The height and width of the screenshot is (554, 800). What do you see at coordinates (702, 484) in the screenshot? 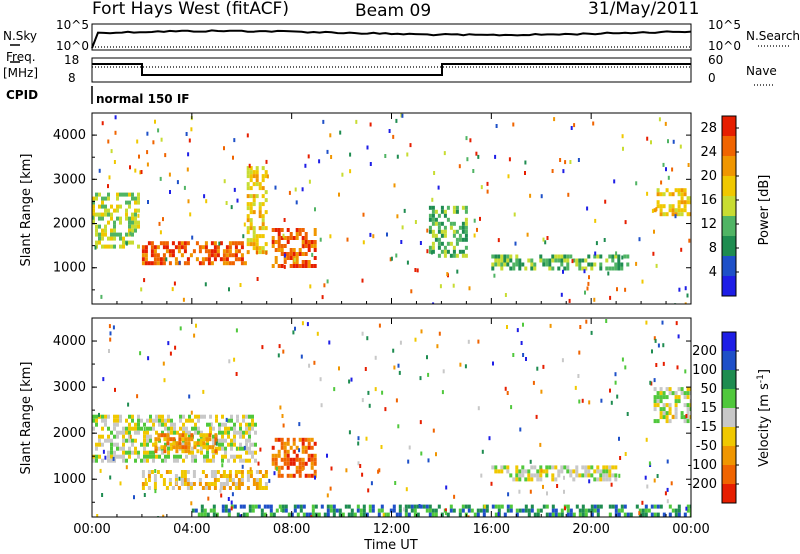
I see `colorbar-tick-label: -200` at bounding box center [702, 484].